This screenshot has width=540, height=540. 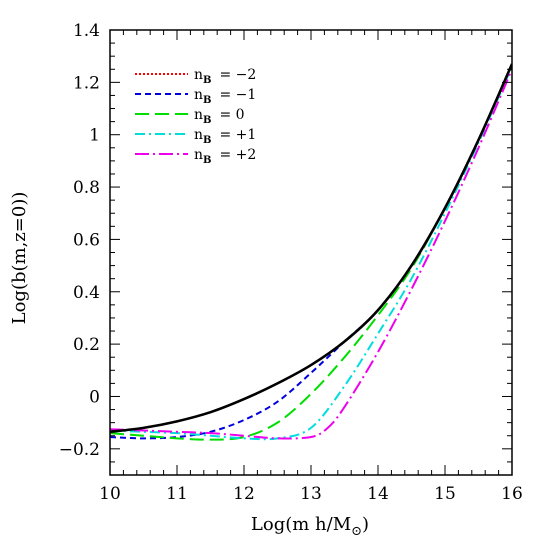 I want to click on x-tick-label: 11, so click(x=177, y=494).